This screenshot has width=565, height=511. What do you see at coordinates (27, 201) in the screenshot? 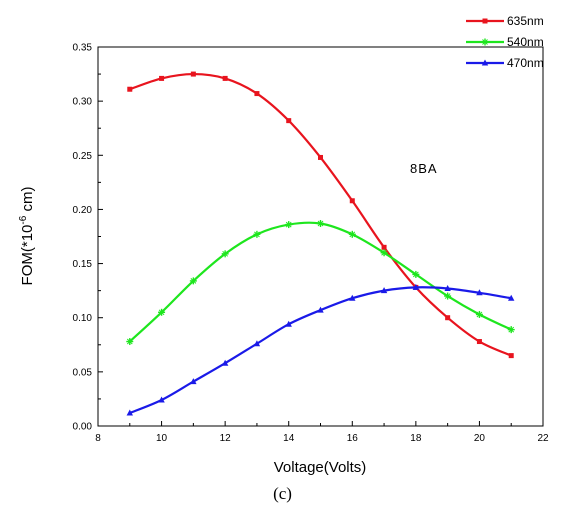
I see `y-axis-title-tail: cm)` at bounding box center [27, 201].